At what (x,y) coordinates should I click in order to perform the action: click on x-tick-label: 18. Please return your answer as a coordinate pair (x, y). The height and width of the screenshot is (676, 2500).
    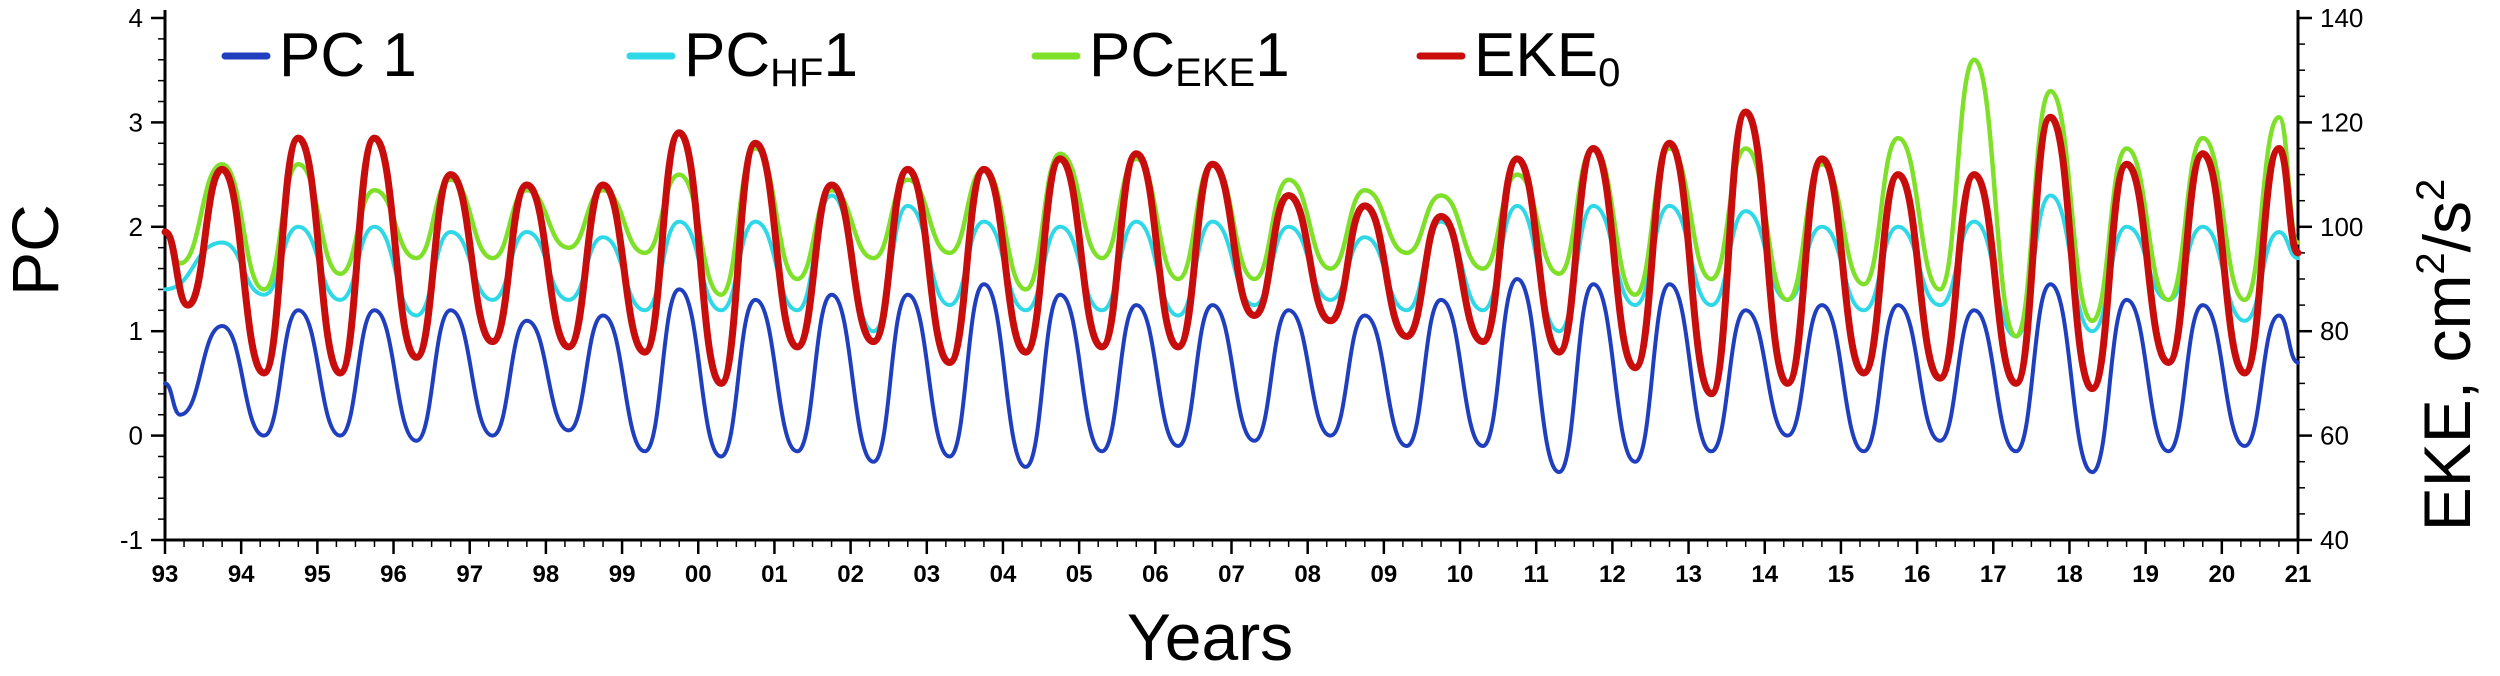
    Looking at the image, I should click on (2069, 574).